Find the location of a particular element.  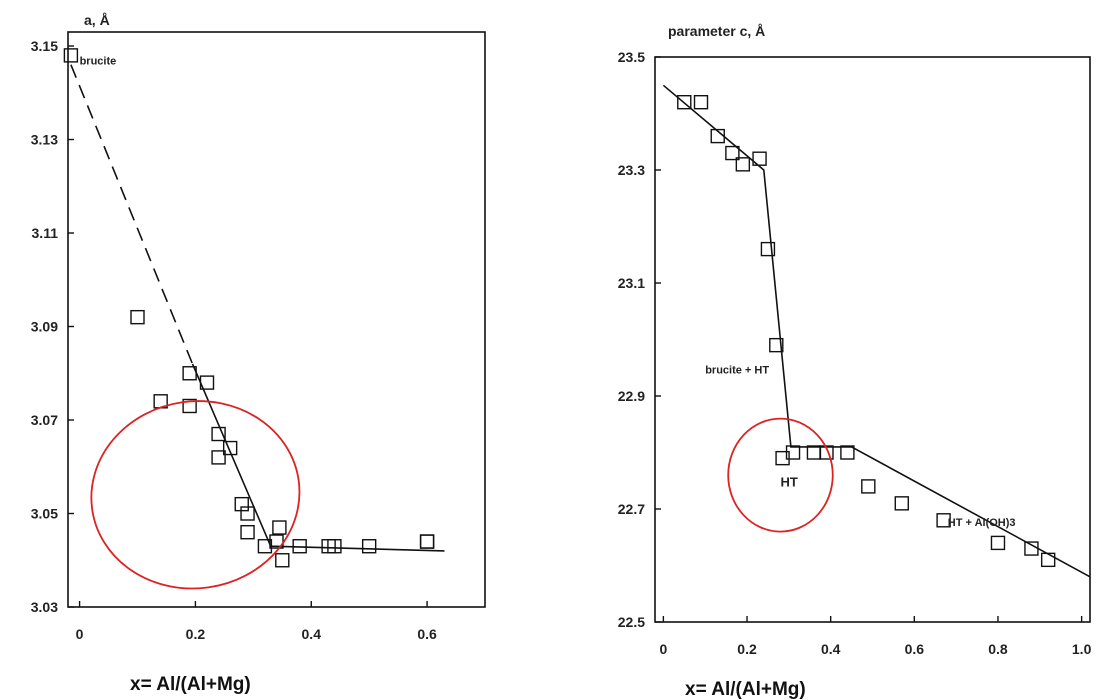

annotation: HT + Al(OH)3 is located at coordinates (982, 523).